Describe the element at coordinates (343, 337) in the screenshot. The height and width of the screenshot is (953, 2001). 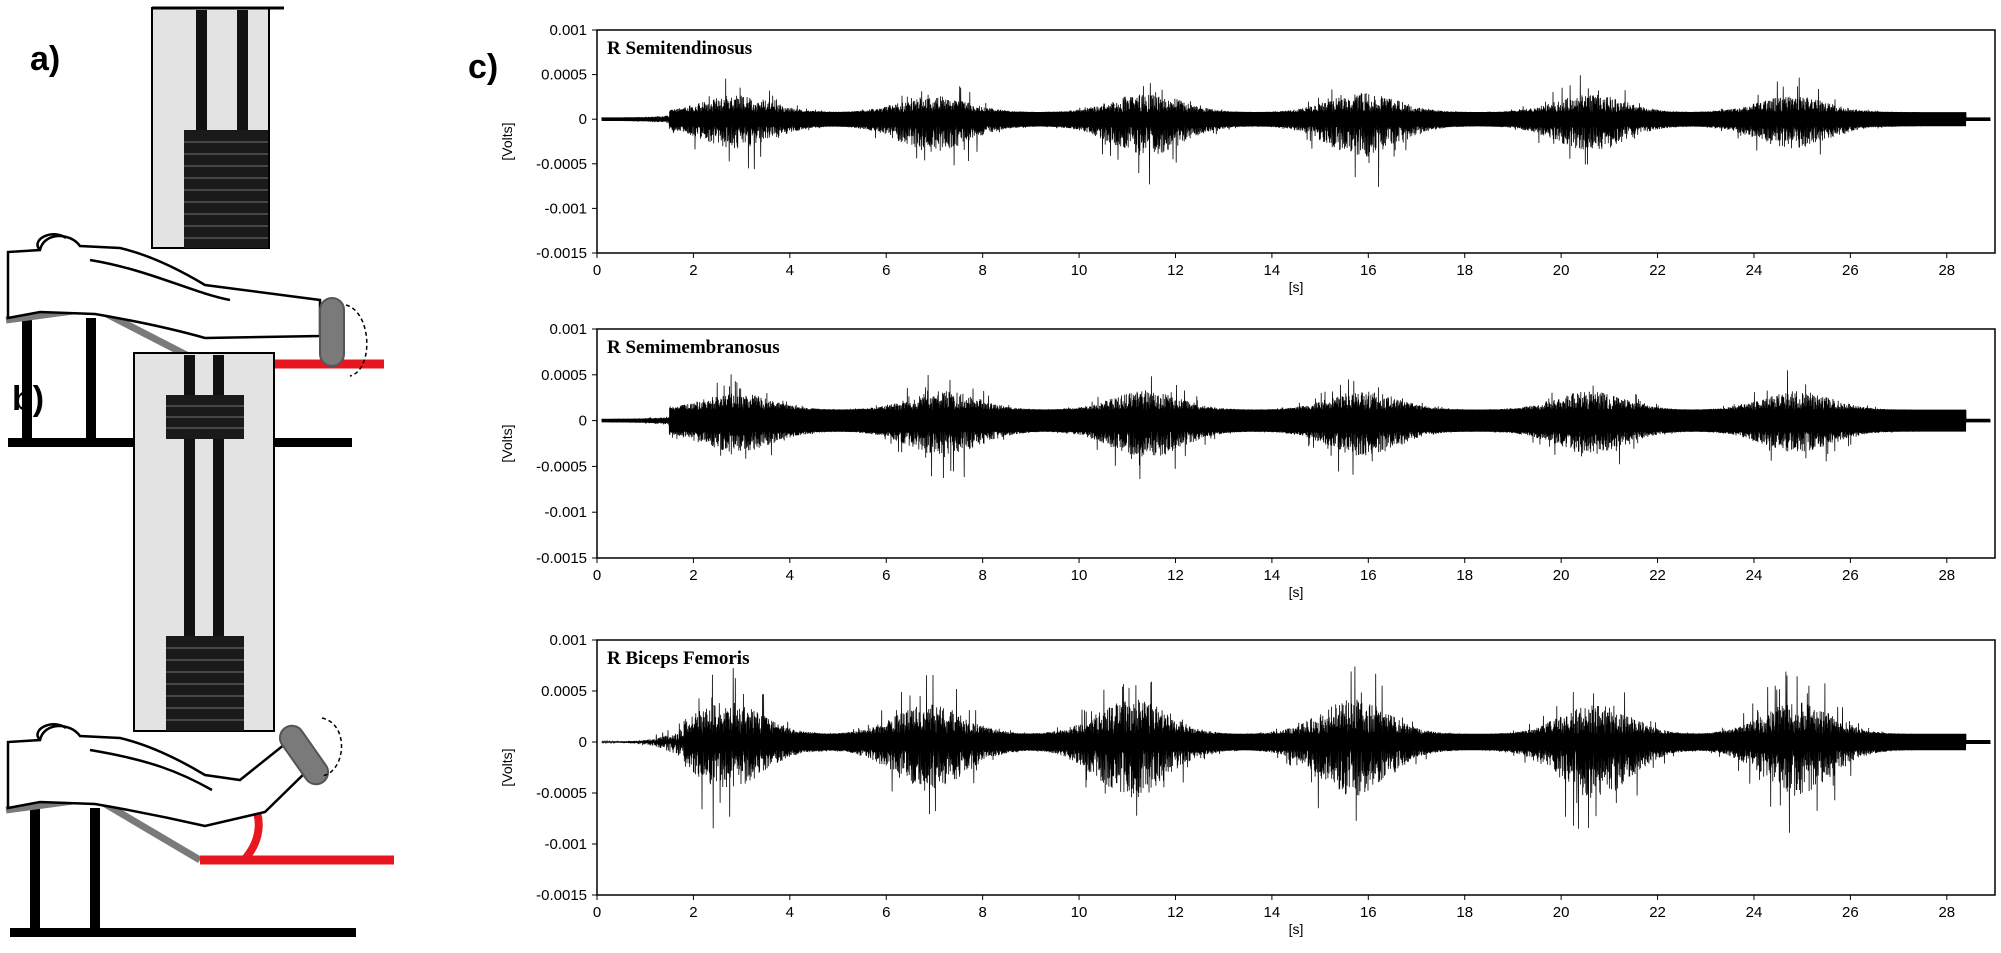
I see `ankle-pad` at that location.